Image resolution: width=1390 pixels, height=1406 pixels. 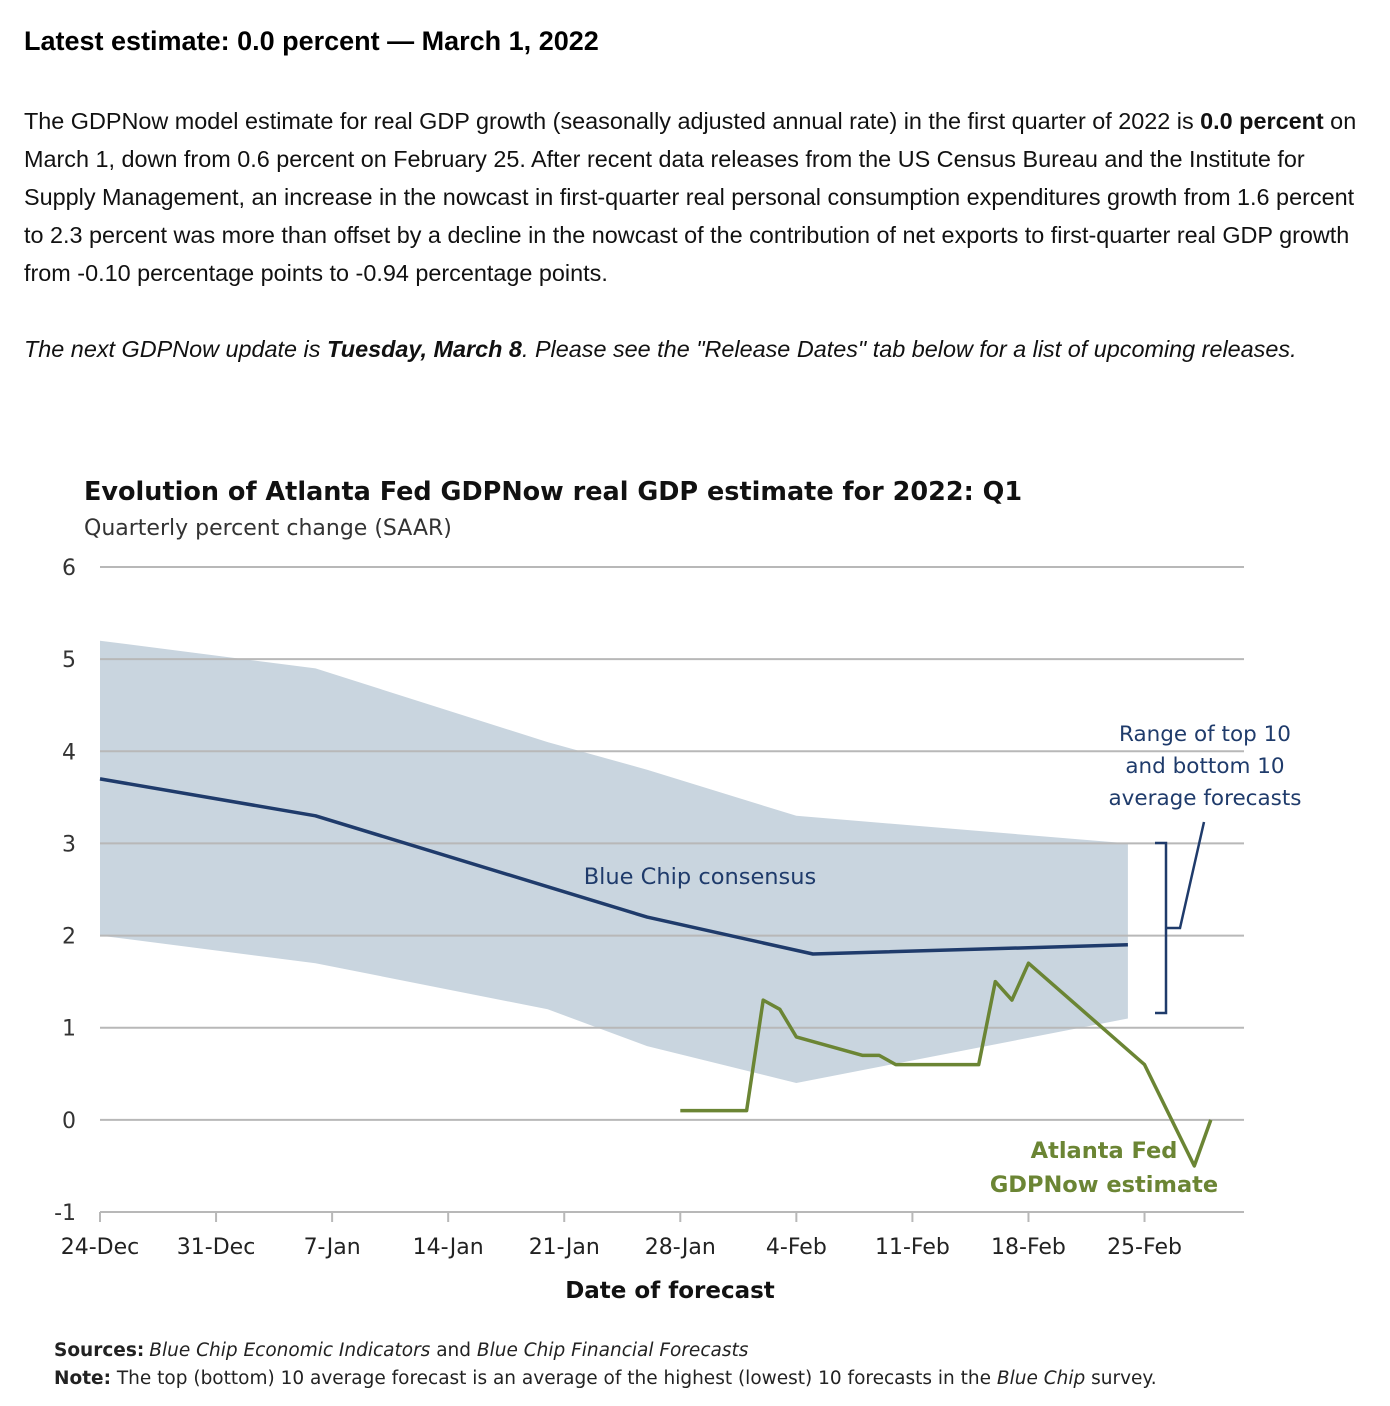 What do you see at coordinates (1205, 734) in the screenshot?
I see `range-label-line-1: Range of top 10` at bounding box center [1205, 734].